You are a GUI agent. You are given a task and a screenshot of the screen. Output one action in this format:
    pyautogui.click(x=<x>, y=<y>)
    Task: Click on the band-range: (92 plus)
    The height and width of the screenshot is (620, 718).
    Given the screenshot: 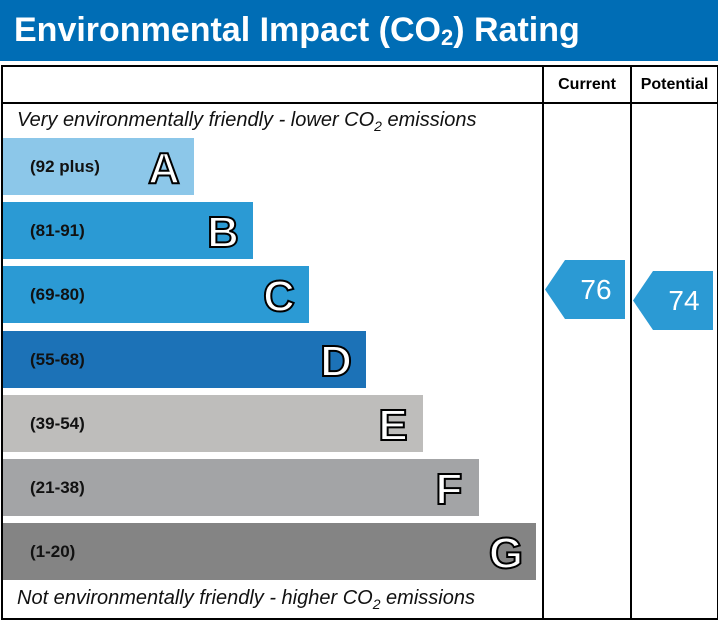 What is the action you would take?
    pyautogui.click(x=65, y=166)
    